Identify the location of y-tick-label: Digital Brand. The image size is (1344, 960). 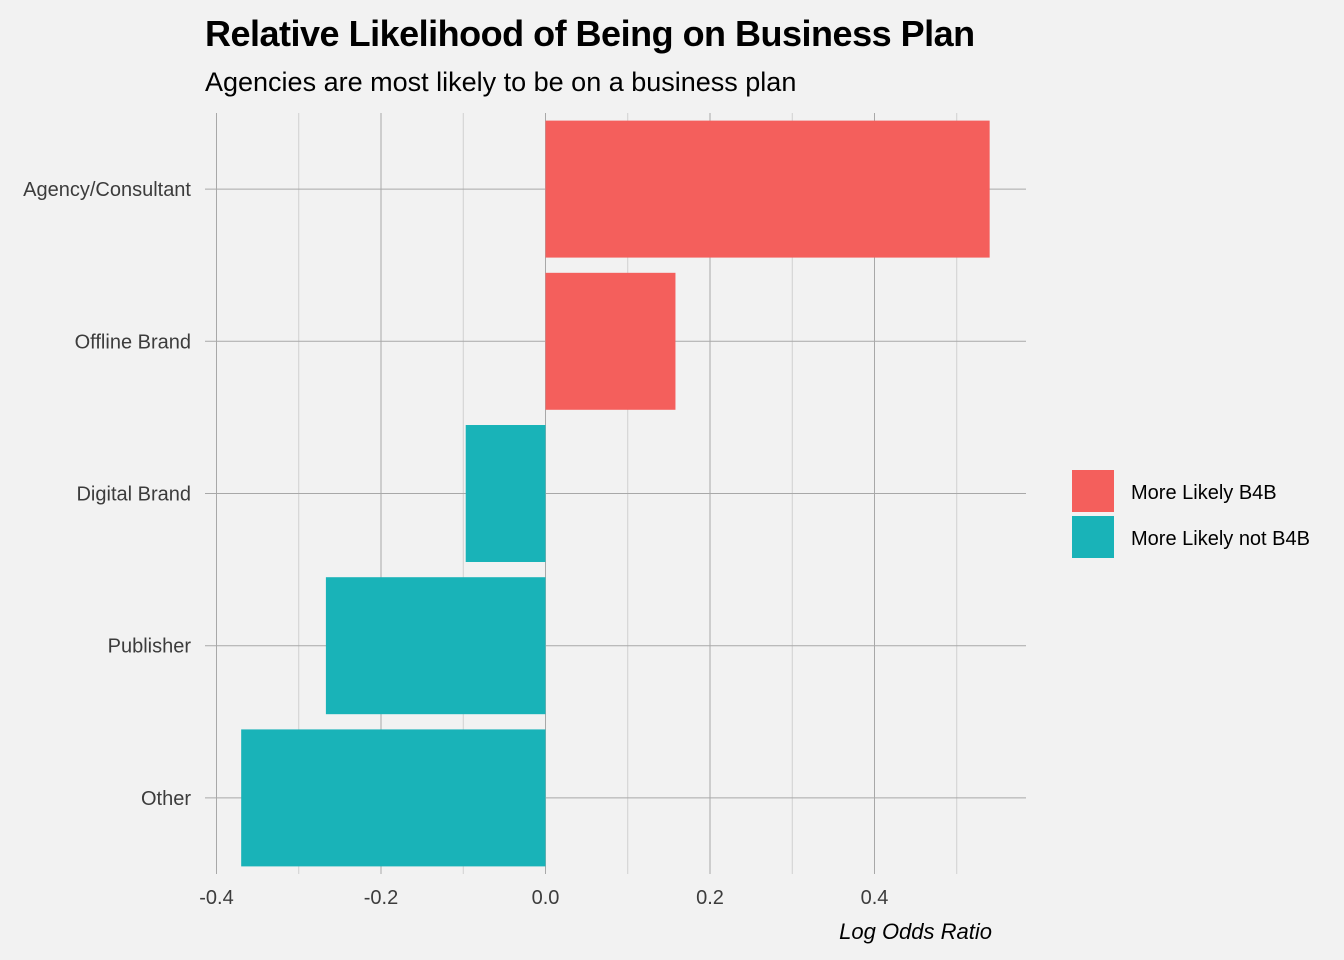
(133, 495).